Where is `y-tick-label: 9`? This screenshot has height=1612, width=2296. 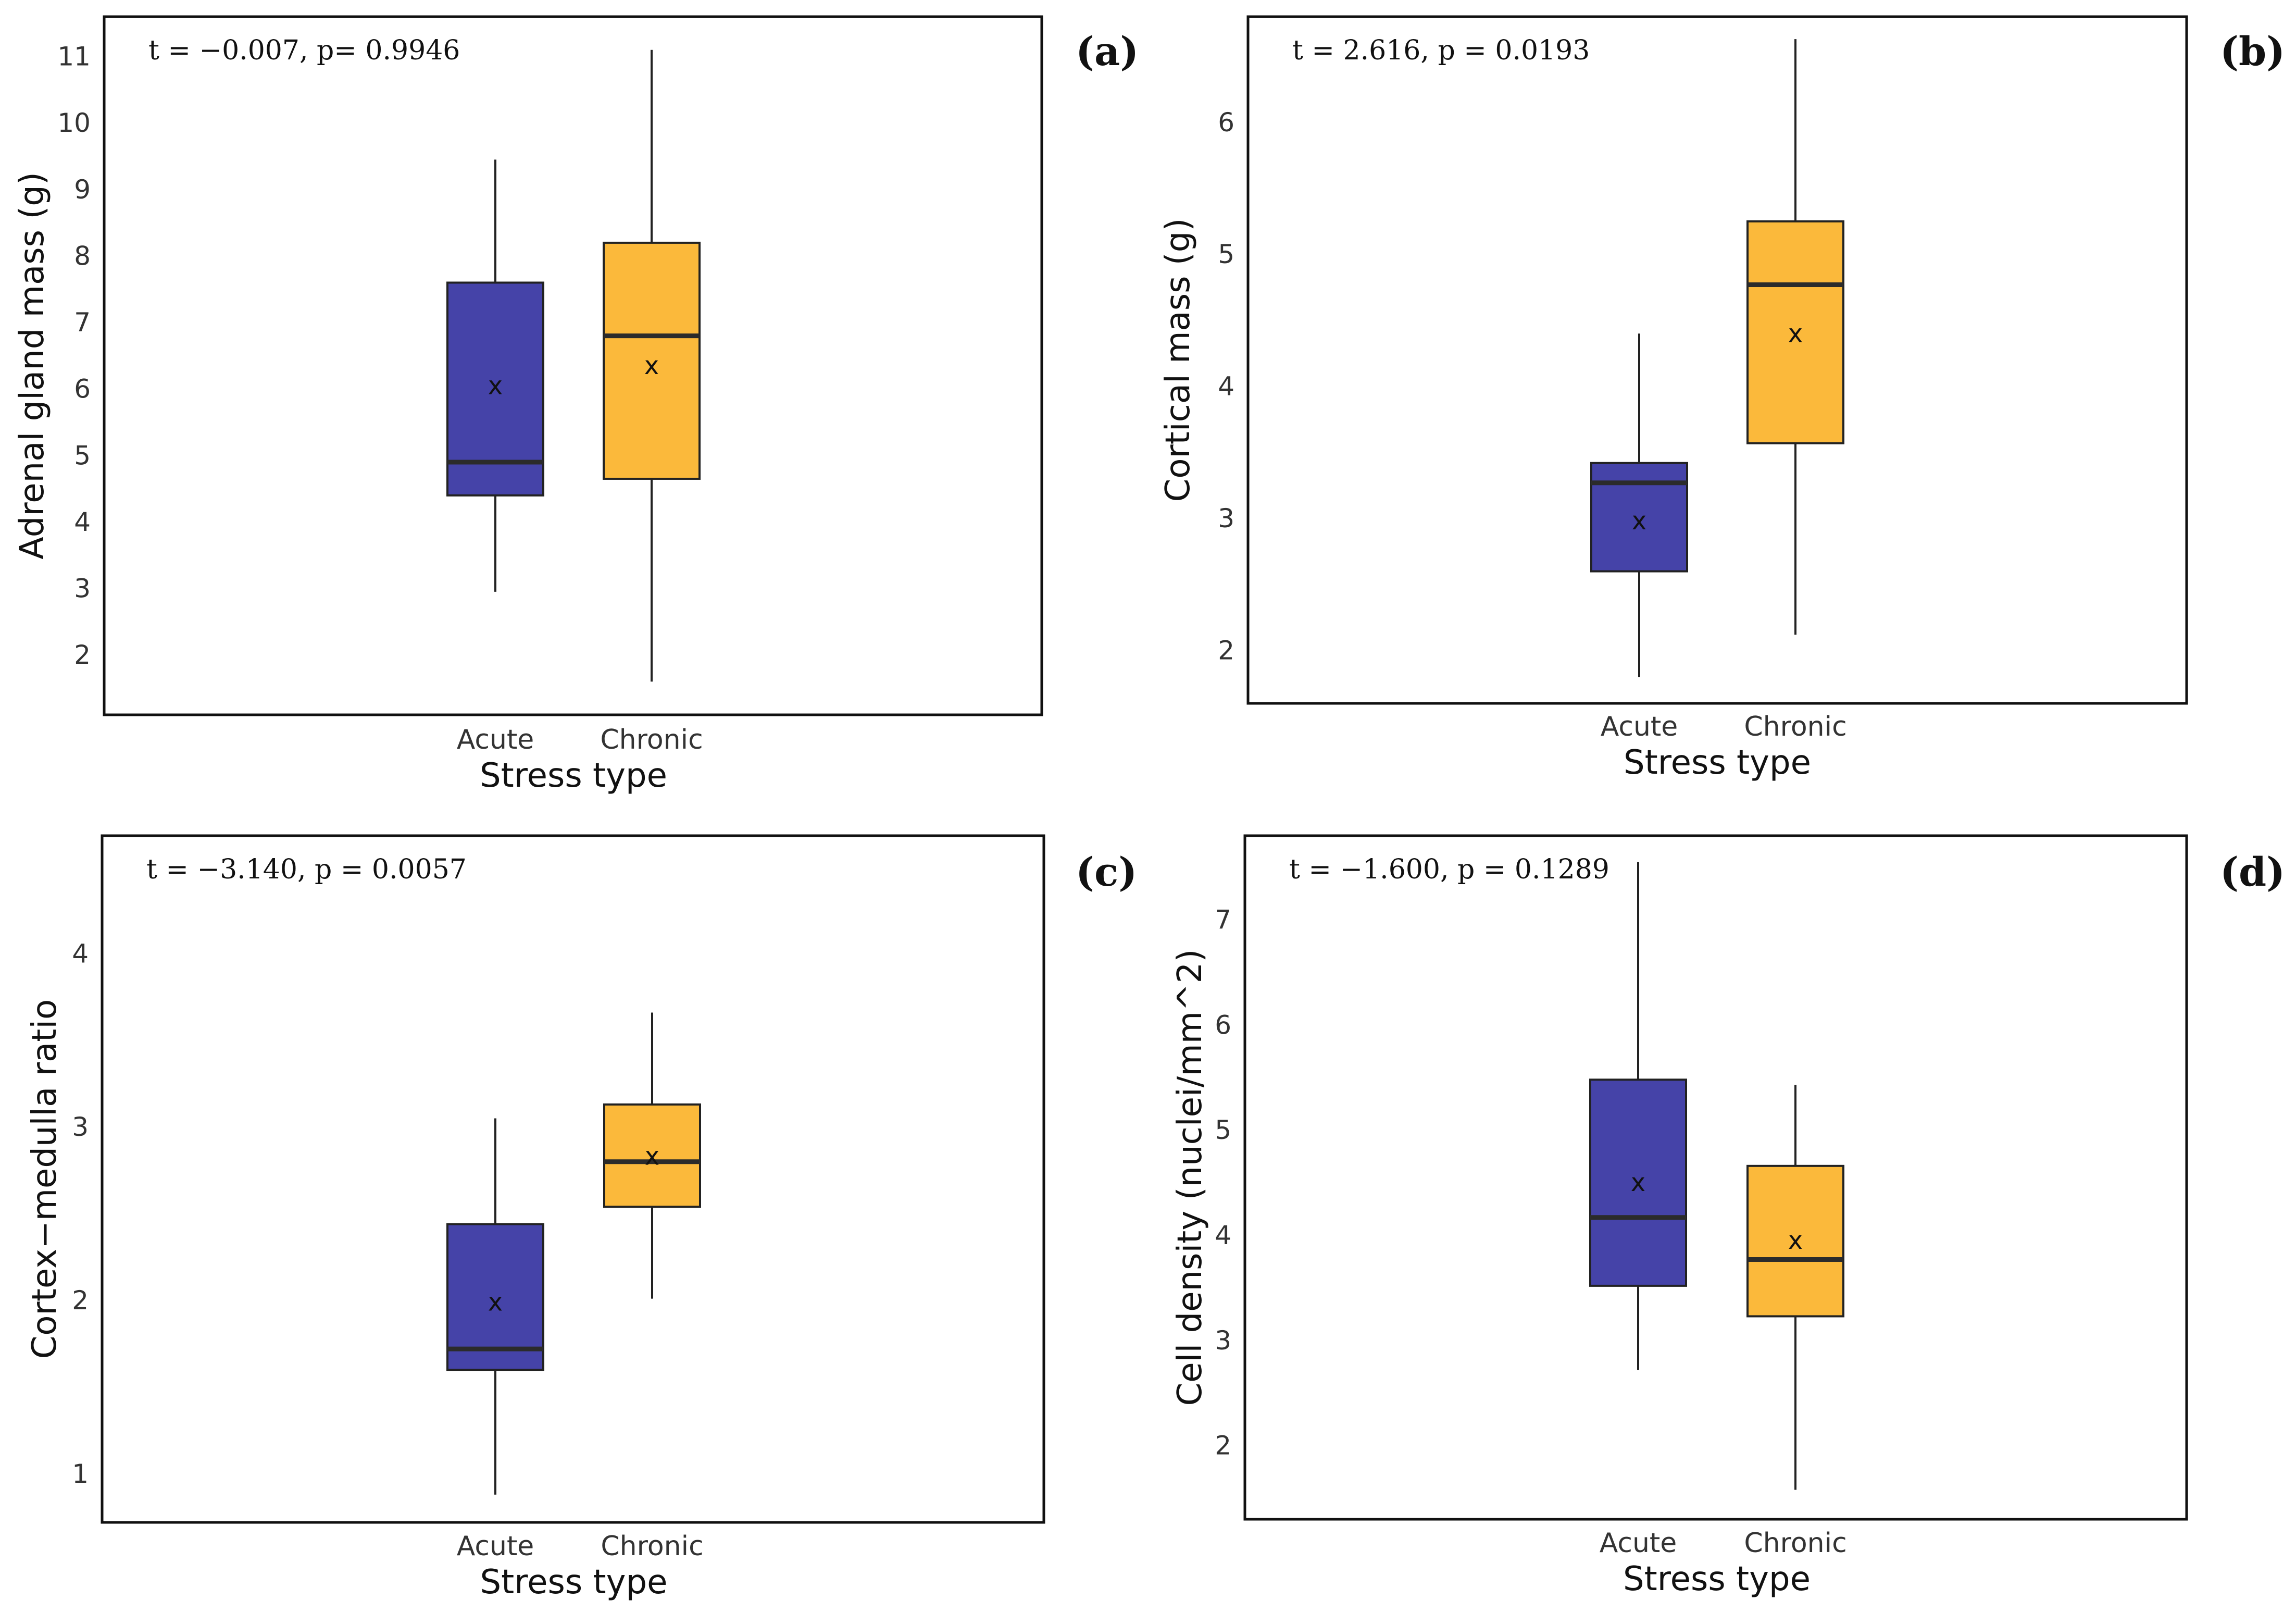 y-tick-label: 9 is located at coordinates (83, 190).